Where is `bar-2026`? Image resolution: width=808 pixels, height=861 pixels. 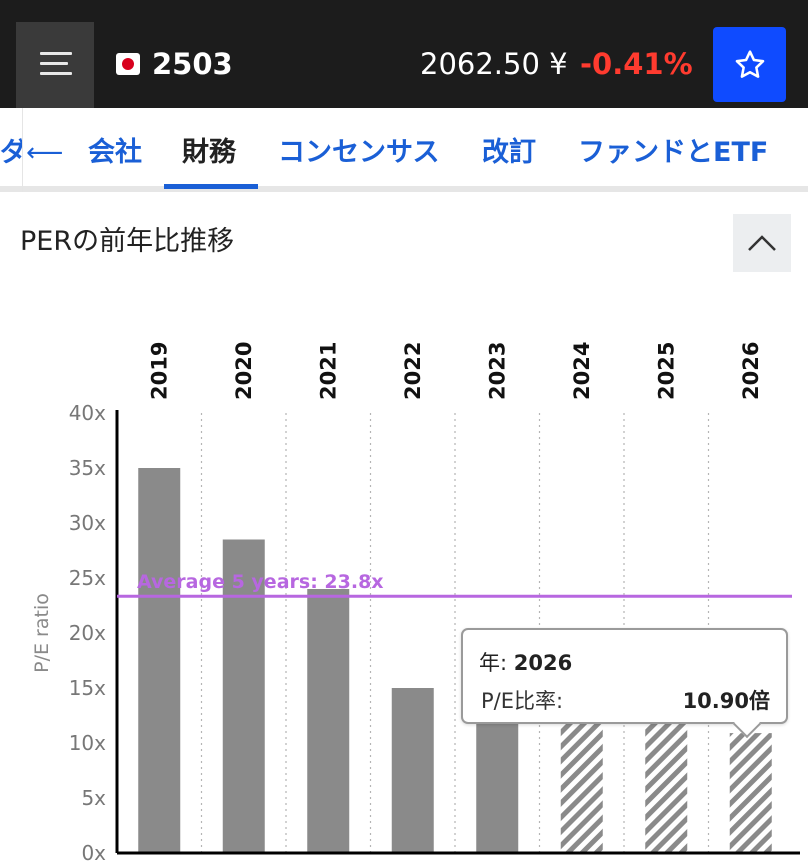
bar-2026 is located at coordinates (750, 793).